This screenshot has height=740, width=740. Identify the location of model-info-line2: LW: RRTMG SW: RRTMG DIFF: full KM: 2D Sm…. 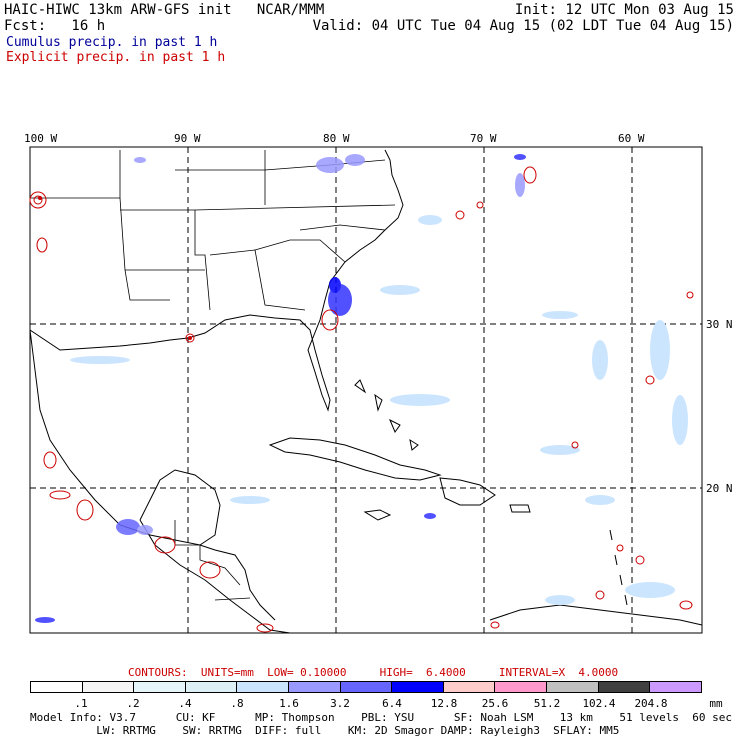
(325, 730).